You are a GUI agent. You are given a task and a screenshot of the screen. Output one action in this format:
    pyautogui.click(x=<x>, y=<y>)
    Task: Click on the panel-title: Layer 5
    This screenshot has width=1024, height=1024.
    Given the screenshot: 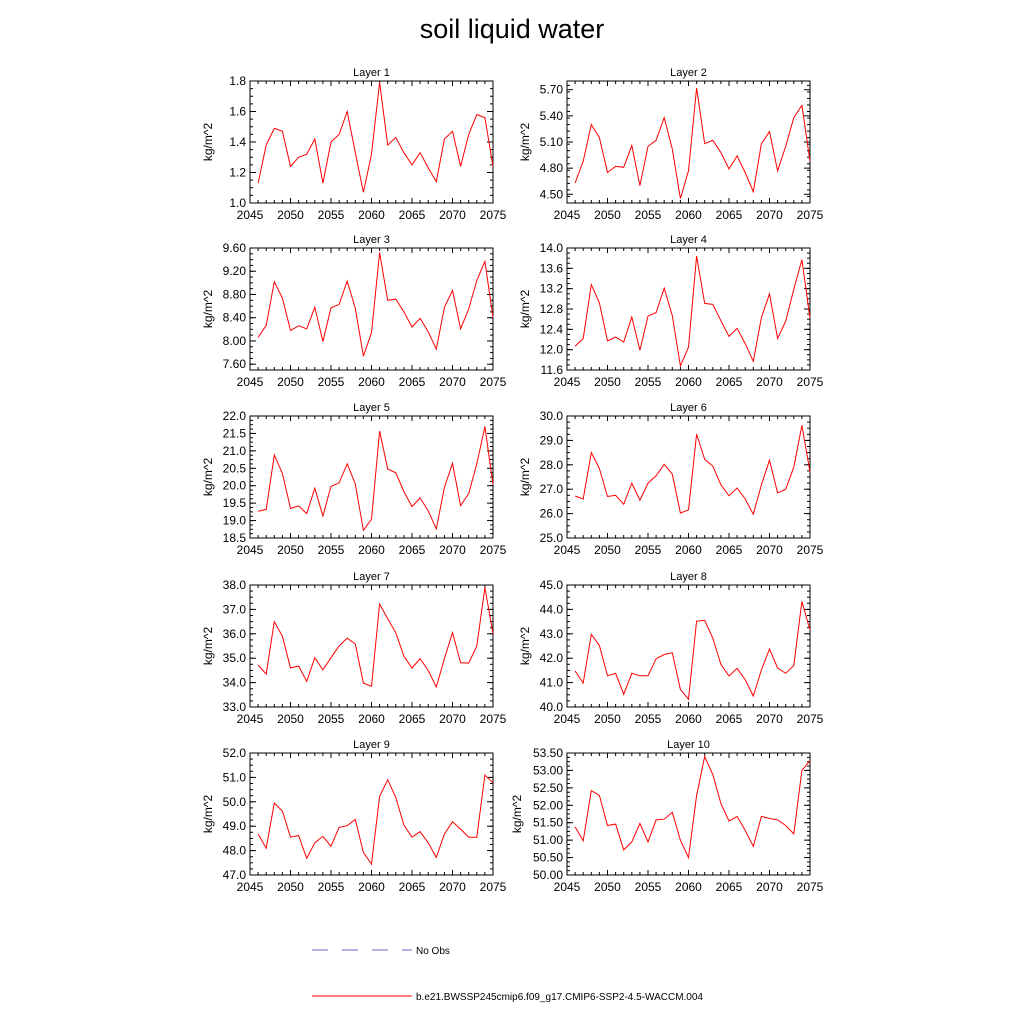 What is the action you would take?
    pyautogui.click(x=371, y=408)
    